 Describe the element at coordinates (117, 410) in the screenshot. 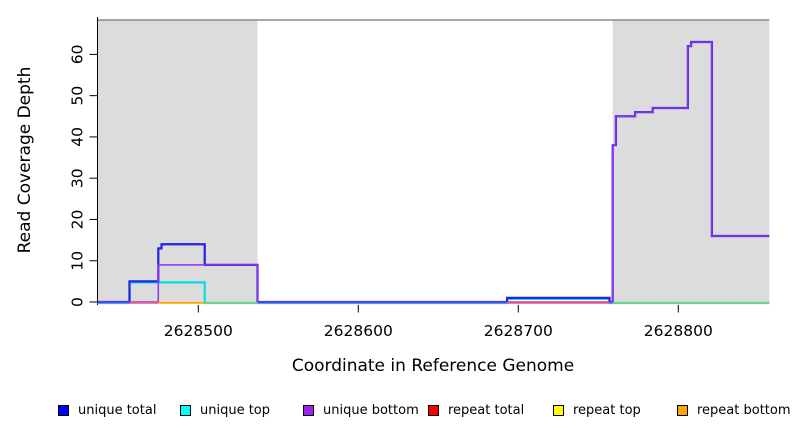

I see `legend-label: unique total` at that location.